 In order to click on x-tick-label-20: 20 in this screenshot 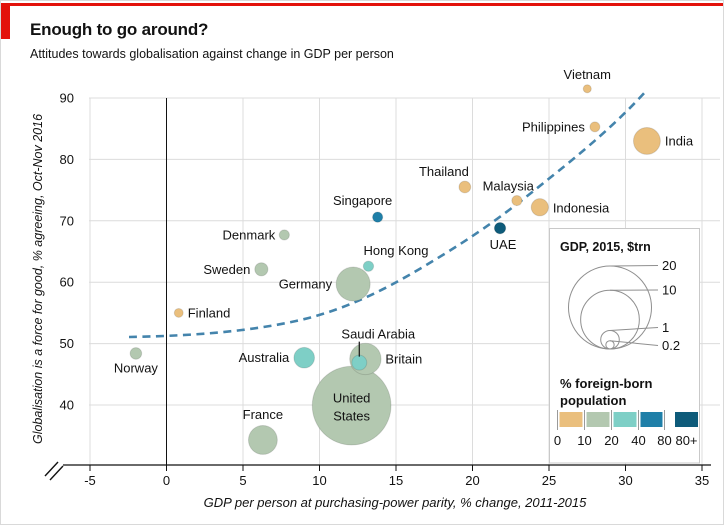, I will do `click(472, 480)`.